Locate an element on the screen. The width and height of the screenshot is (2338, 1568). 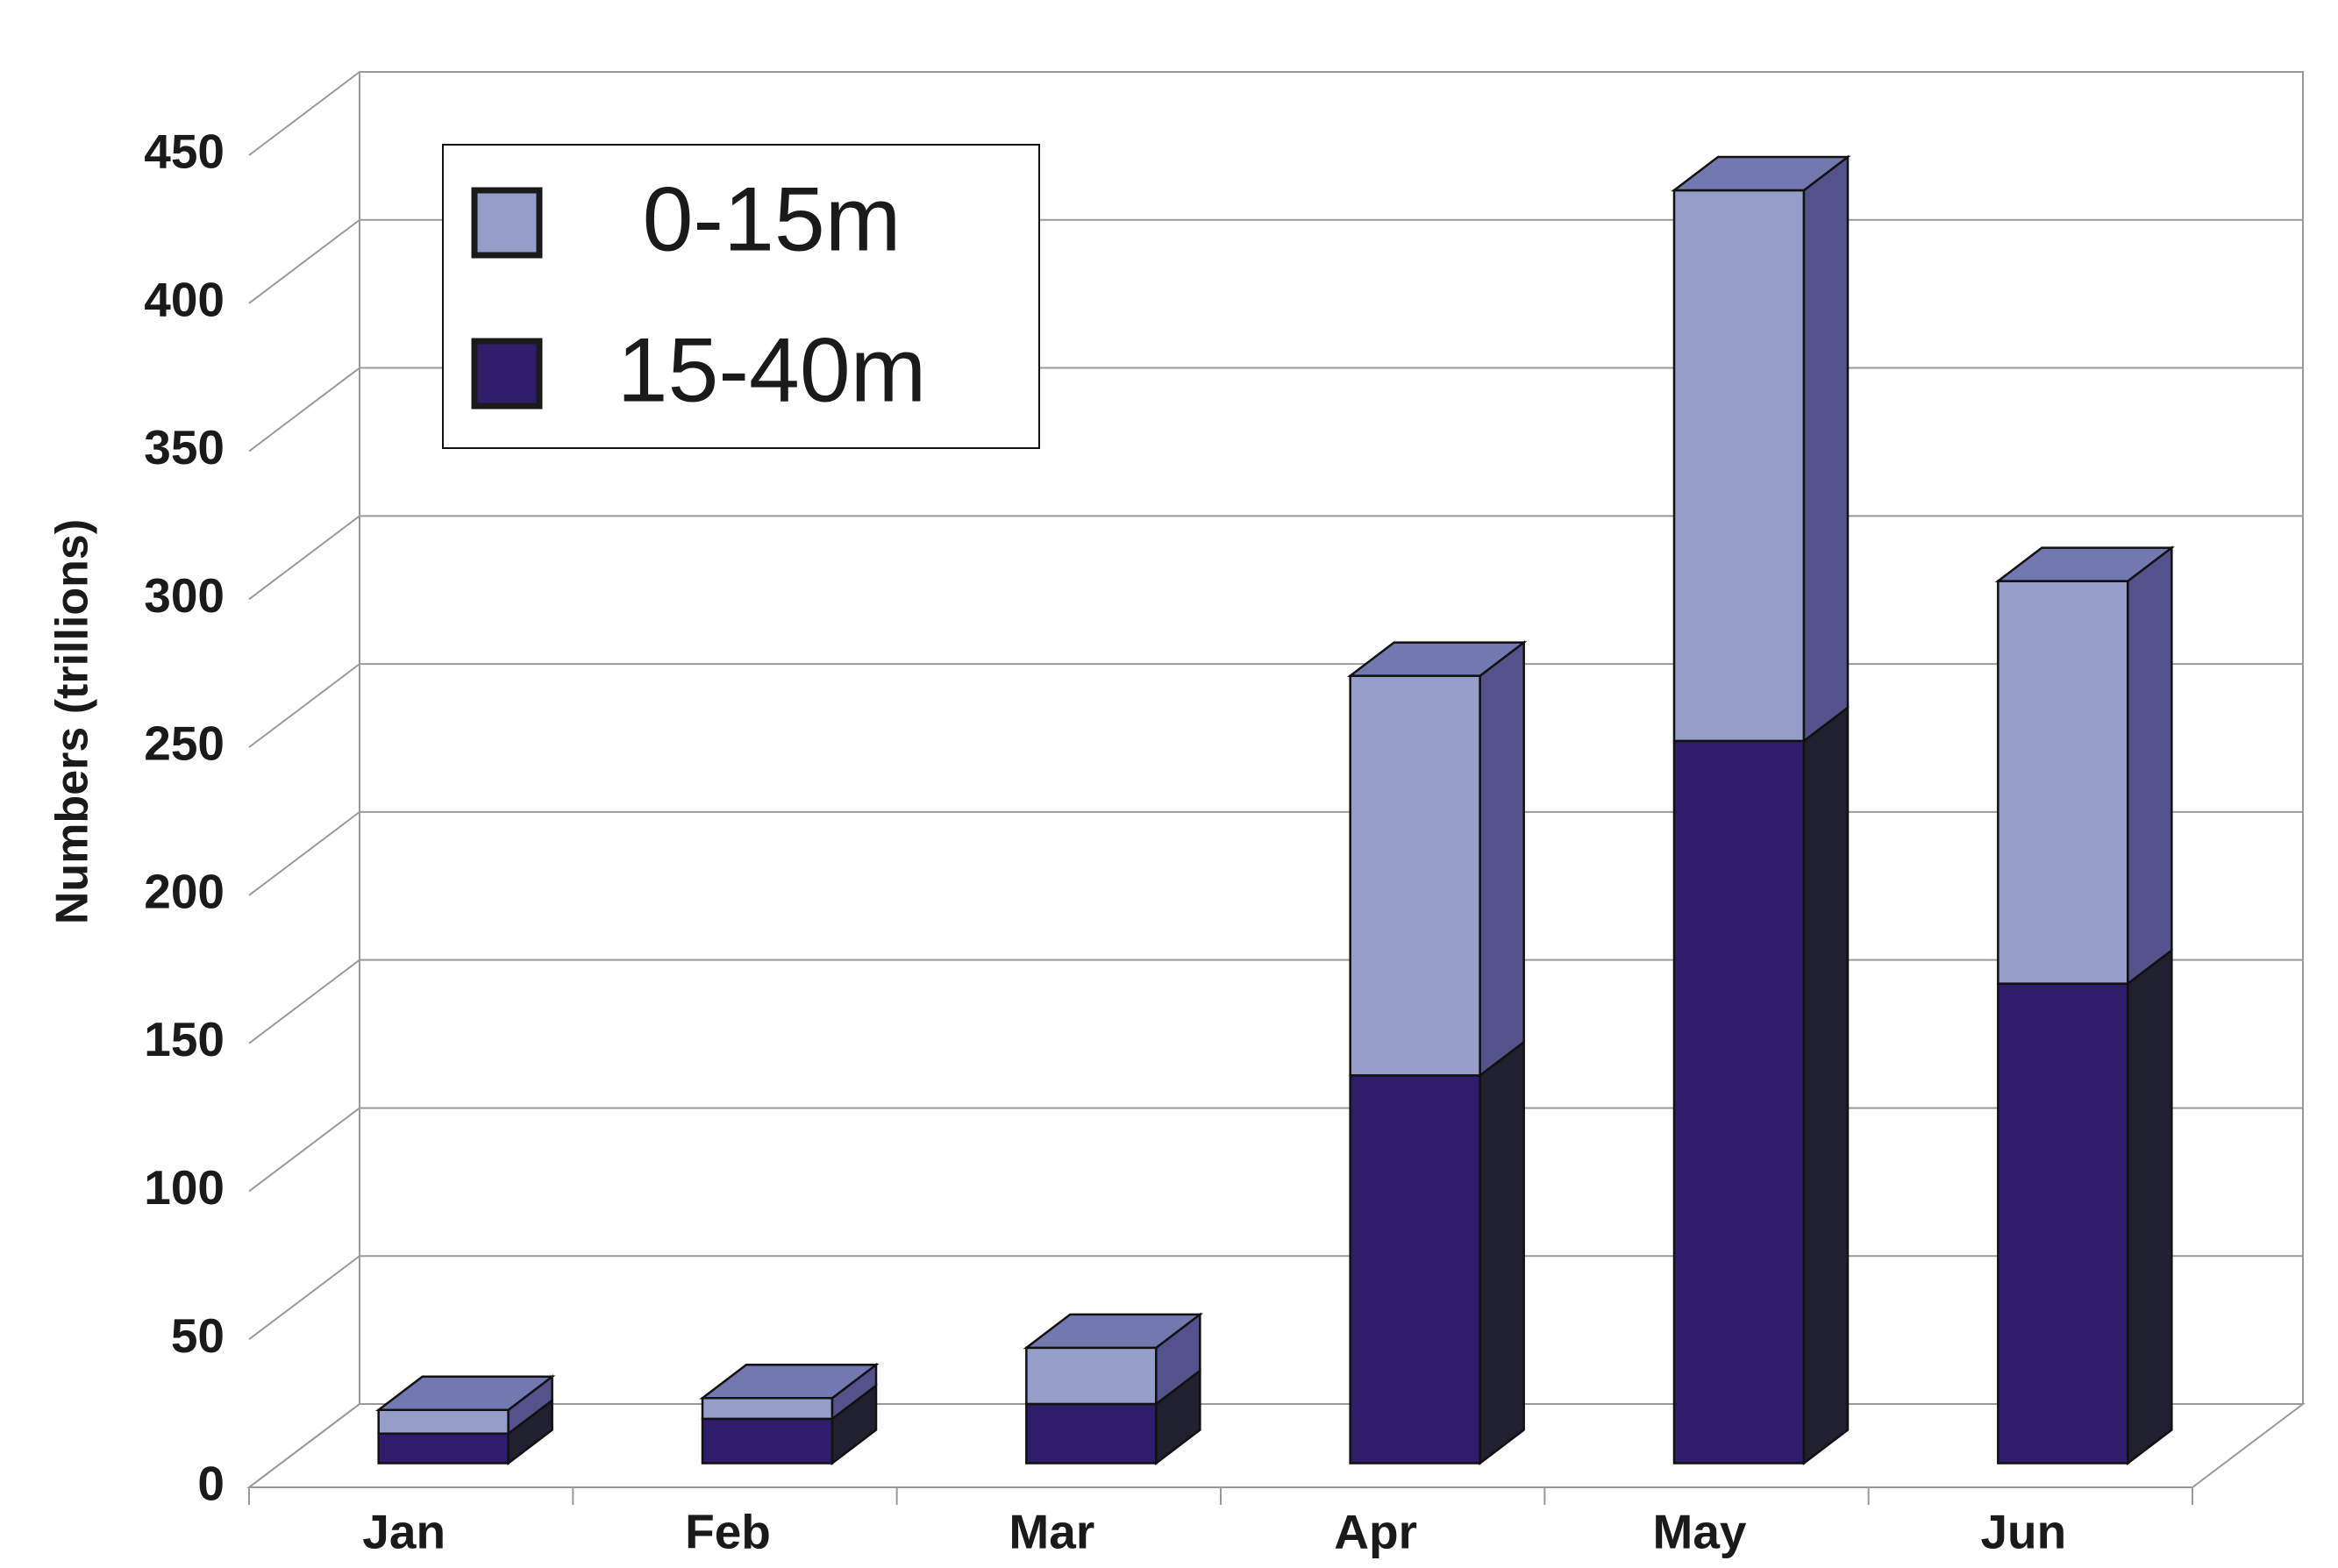
y-tick-label: 50 is located at coordinates (198, 1335).